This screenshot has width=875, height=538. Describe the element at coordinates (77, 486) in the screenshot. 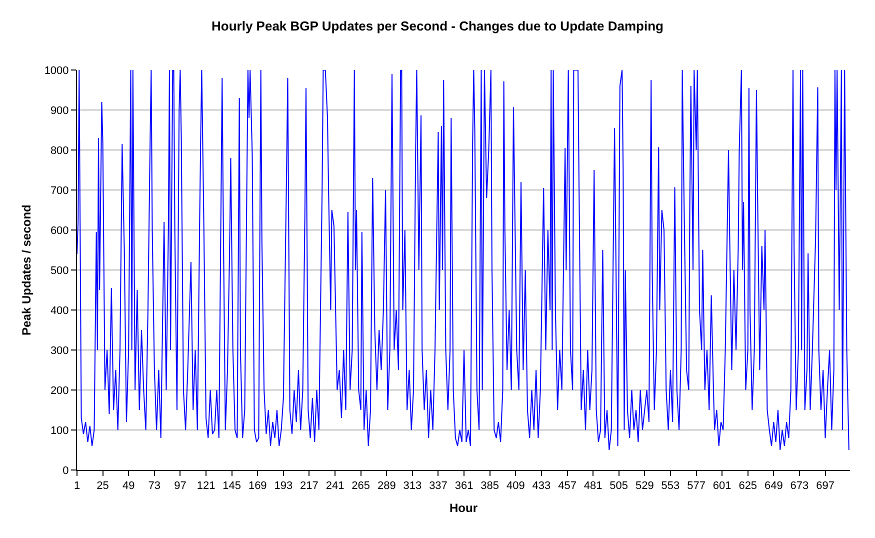

I see `x-tick-label: 1` at that location.